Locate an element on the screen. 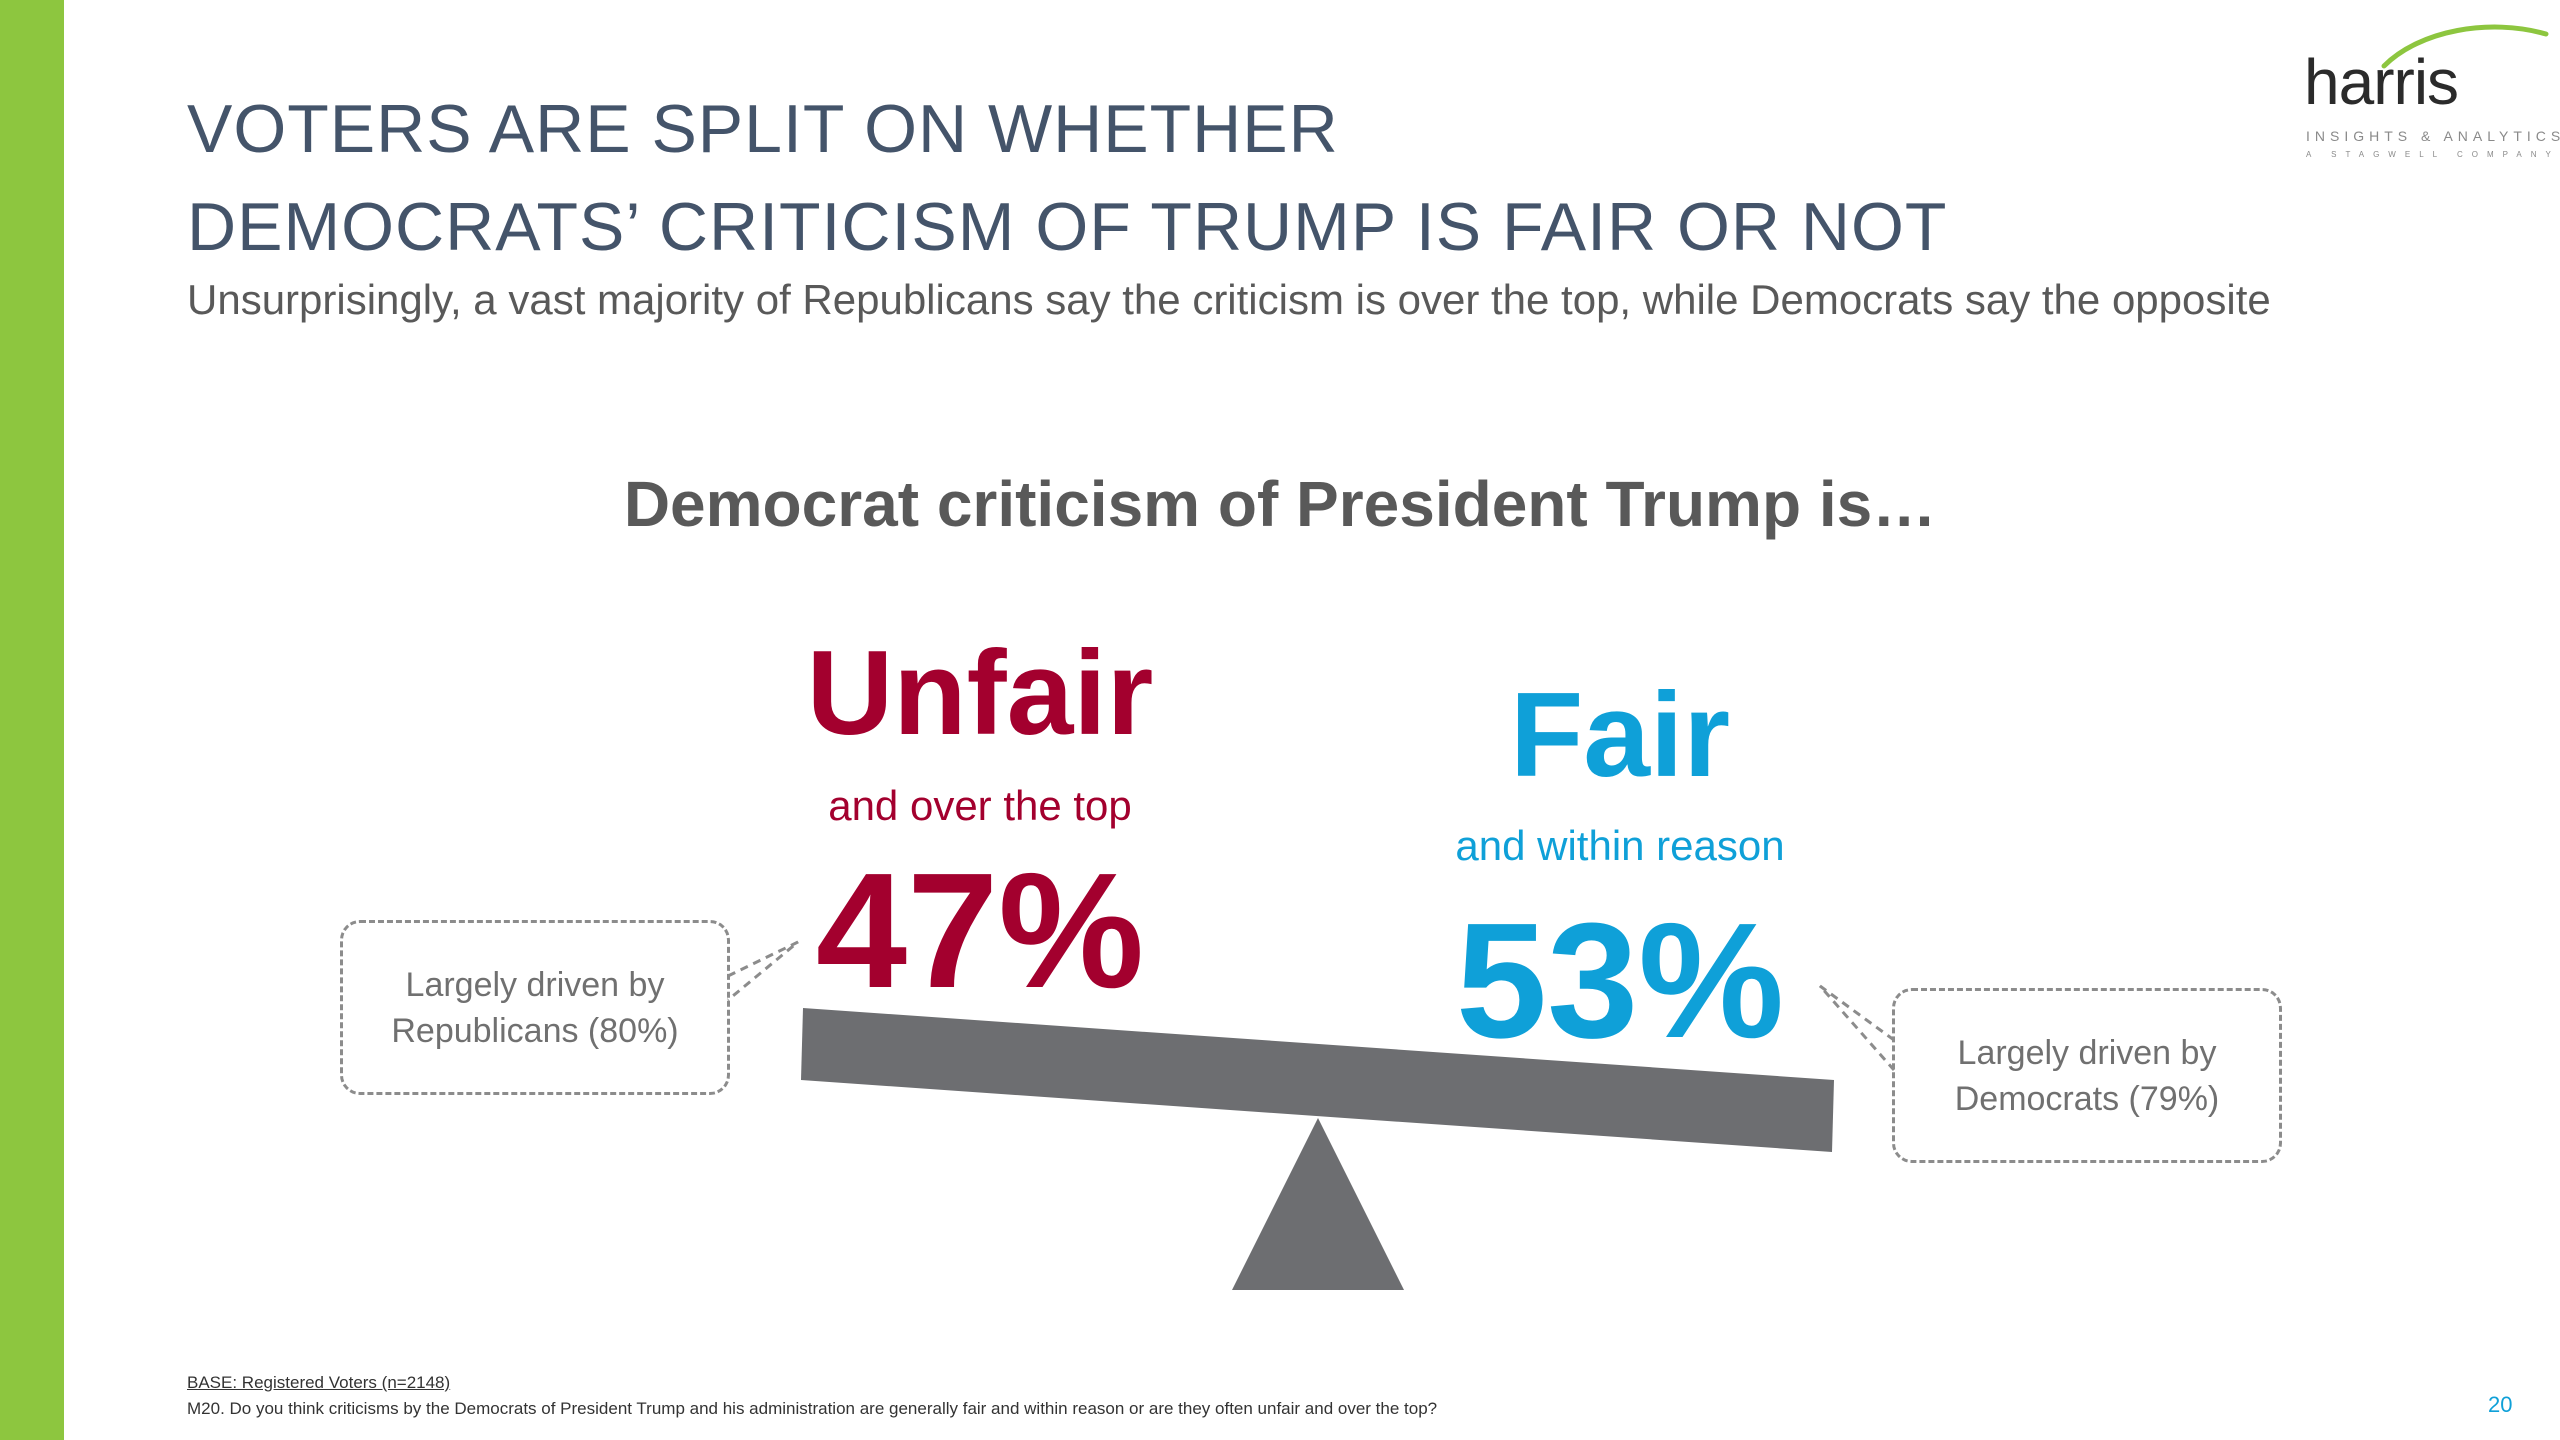 The image size is (2560, 1440). page-number: 20 is located at coordinates (2500, 1404).